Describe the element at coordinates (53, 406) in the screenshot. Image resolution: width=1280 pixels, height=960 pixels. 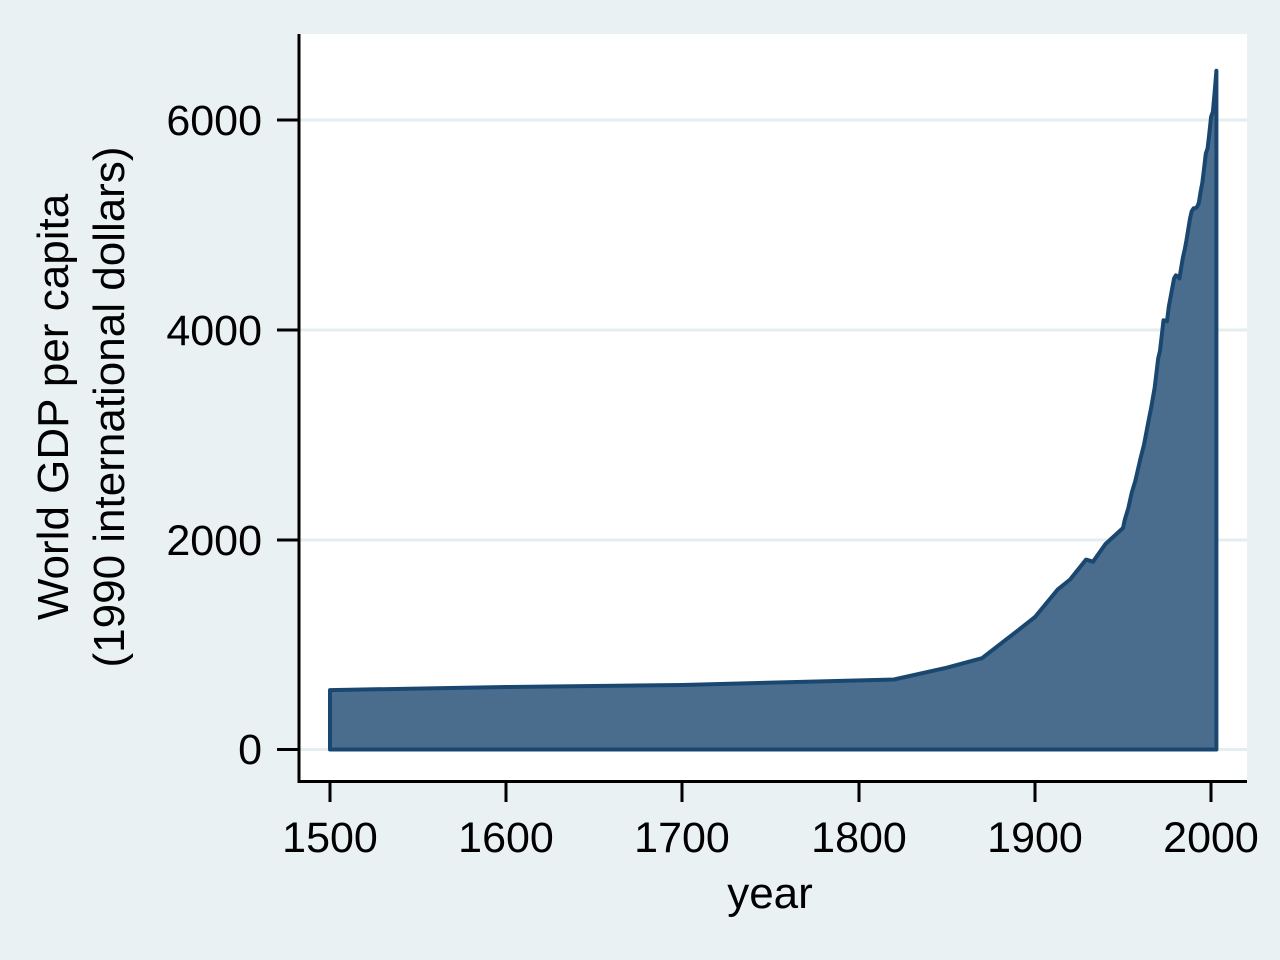
I see `y-axis-title-line1: World GDP per capita` at that location.